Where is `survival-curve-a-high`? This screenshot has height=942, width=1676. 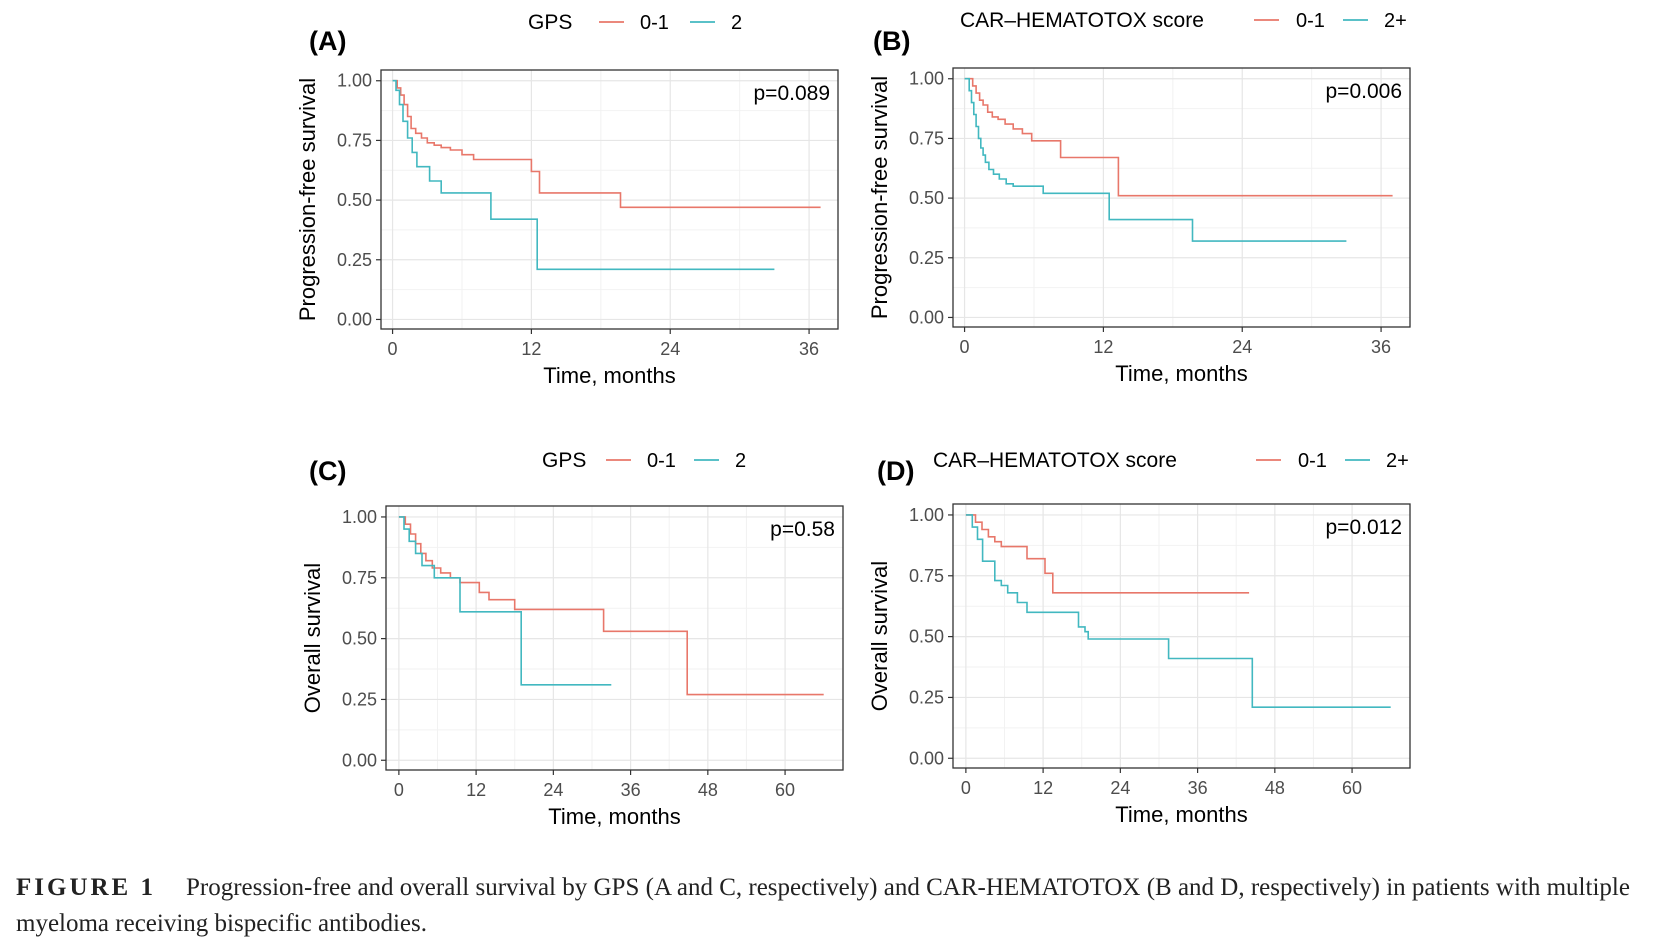
survival-curve-a-high is located at coordinates (583, 175).